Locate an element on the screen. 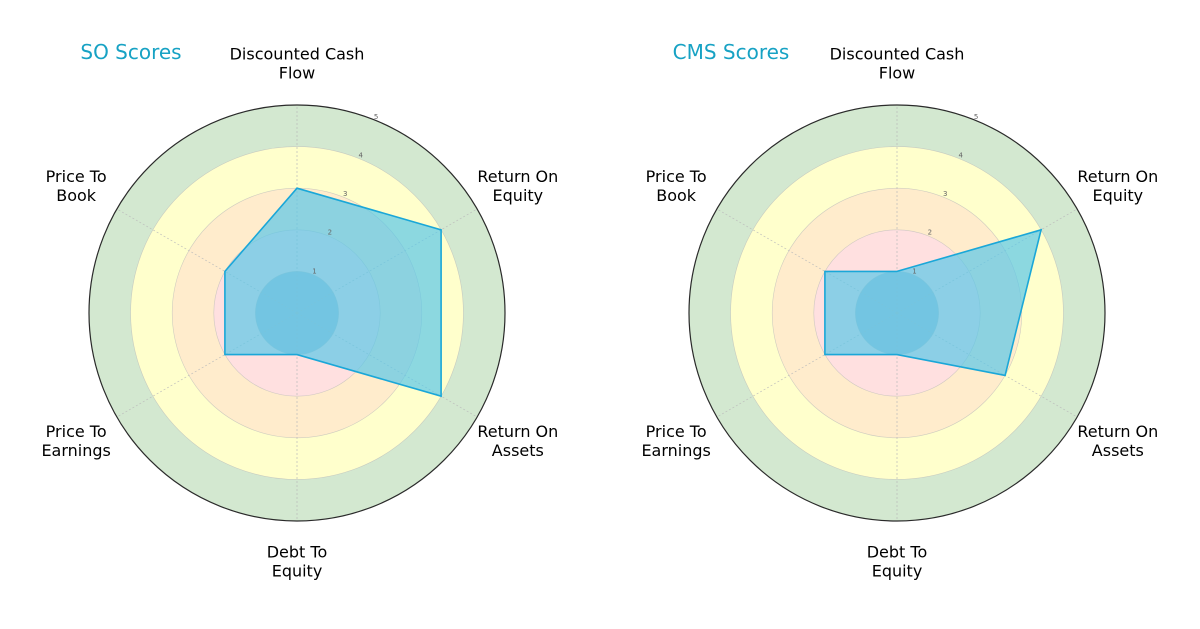 This screenshot has width=1200, height=629. chart-title: CMS Scores is located at coordinates (731, 52).